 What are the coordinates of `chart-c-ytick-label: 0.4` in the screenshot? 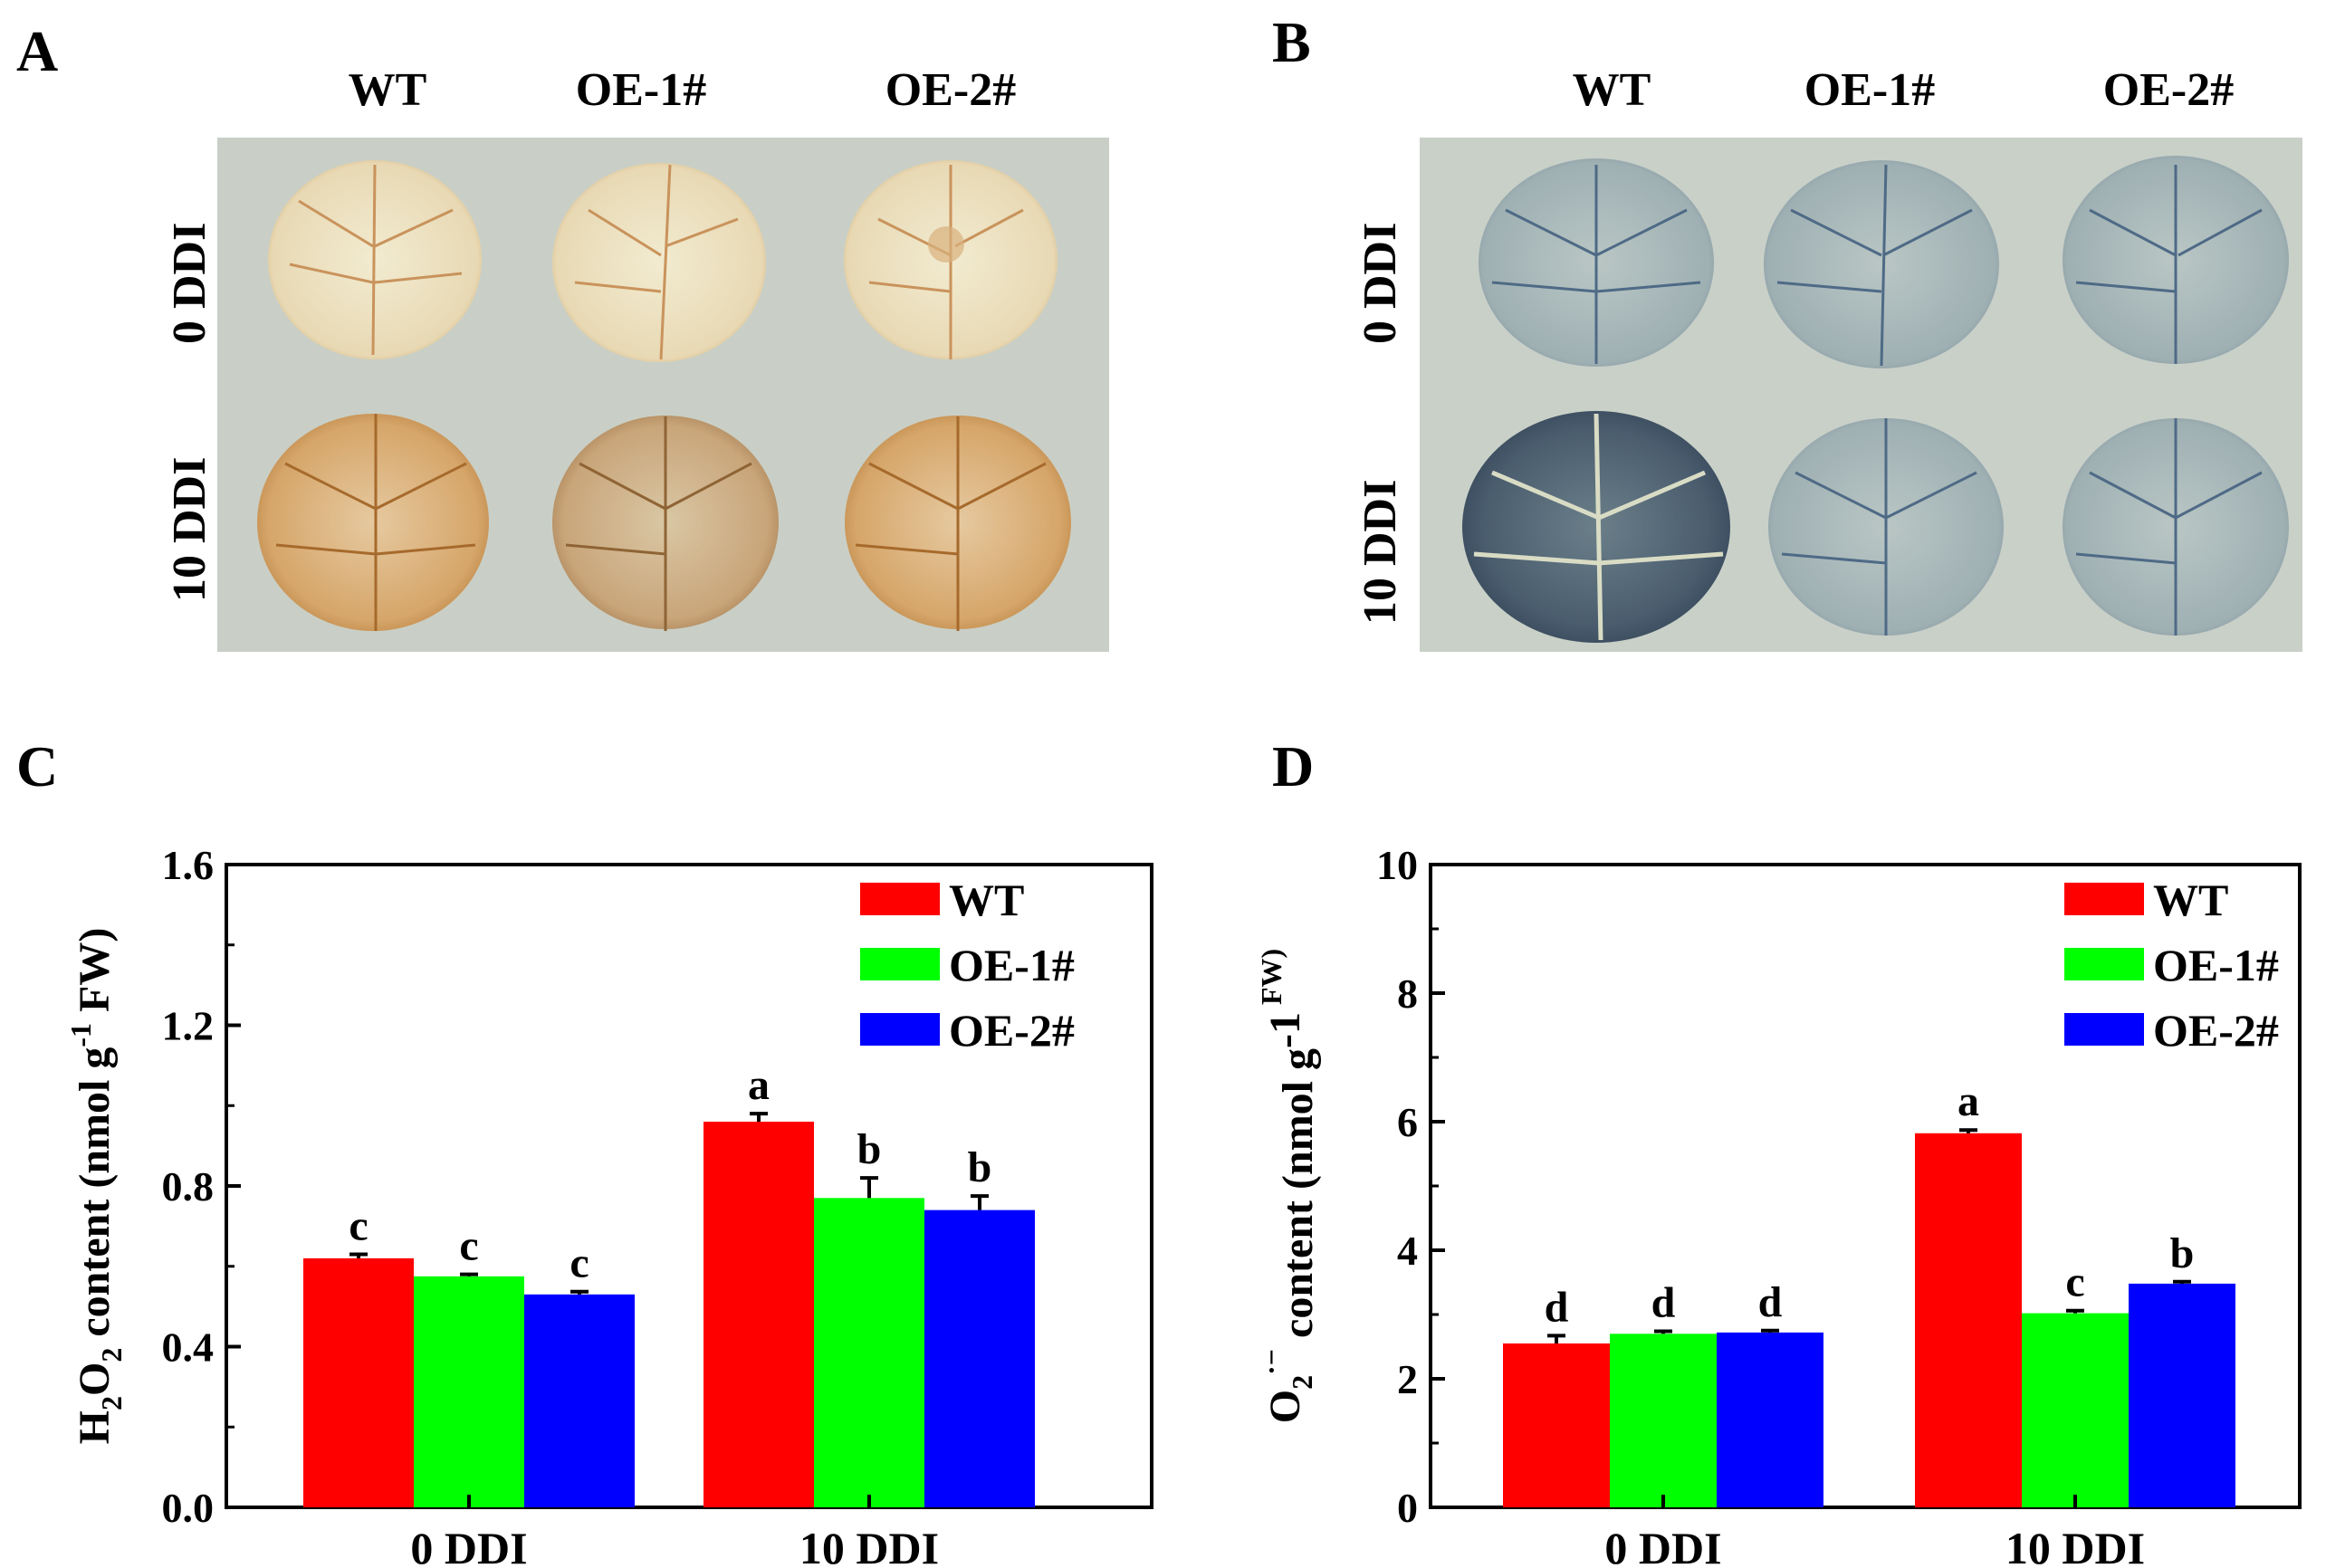 It's located at (188, 1347).